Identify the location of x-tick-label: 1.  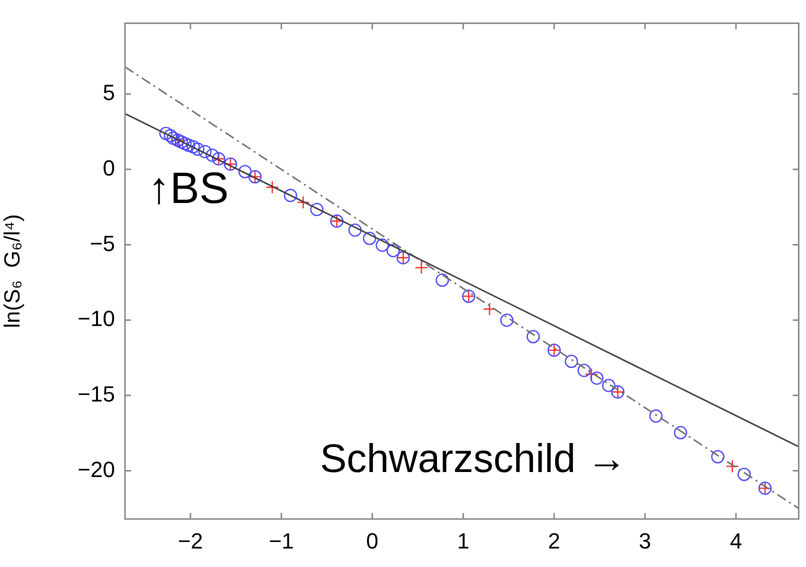
(463, 541).